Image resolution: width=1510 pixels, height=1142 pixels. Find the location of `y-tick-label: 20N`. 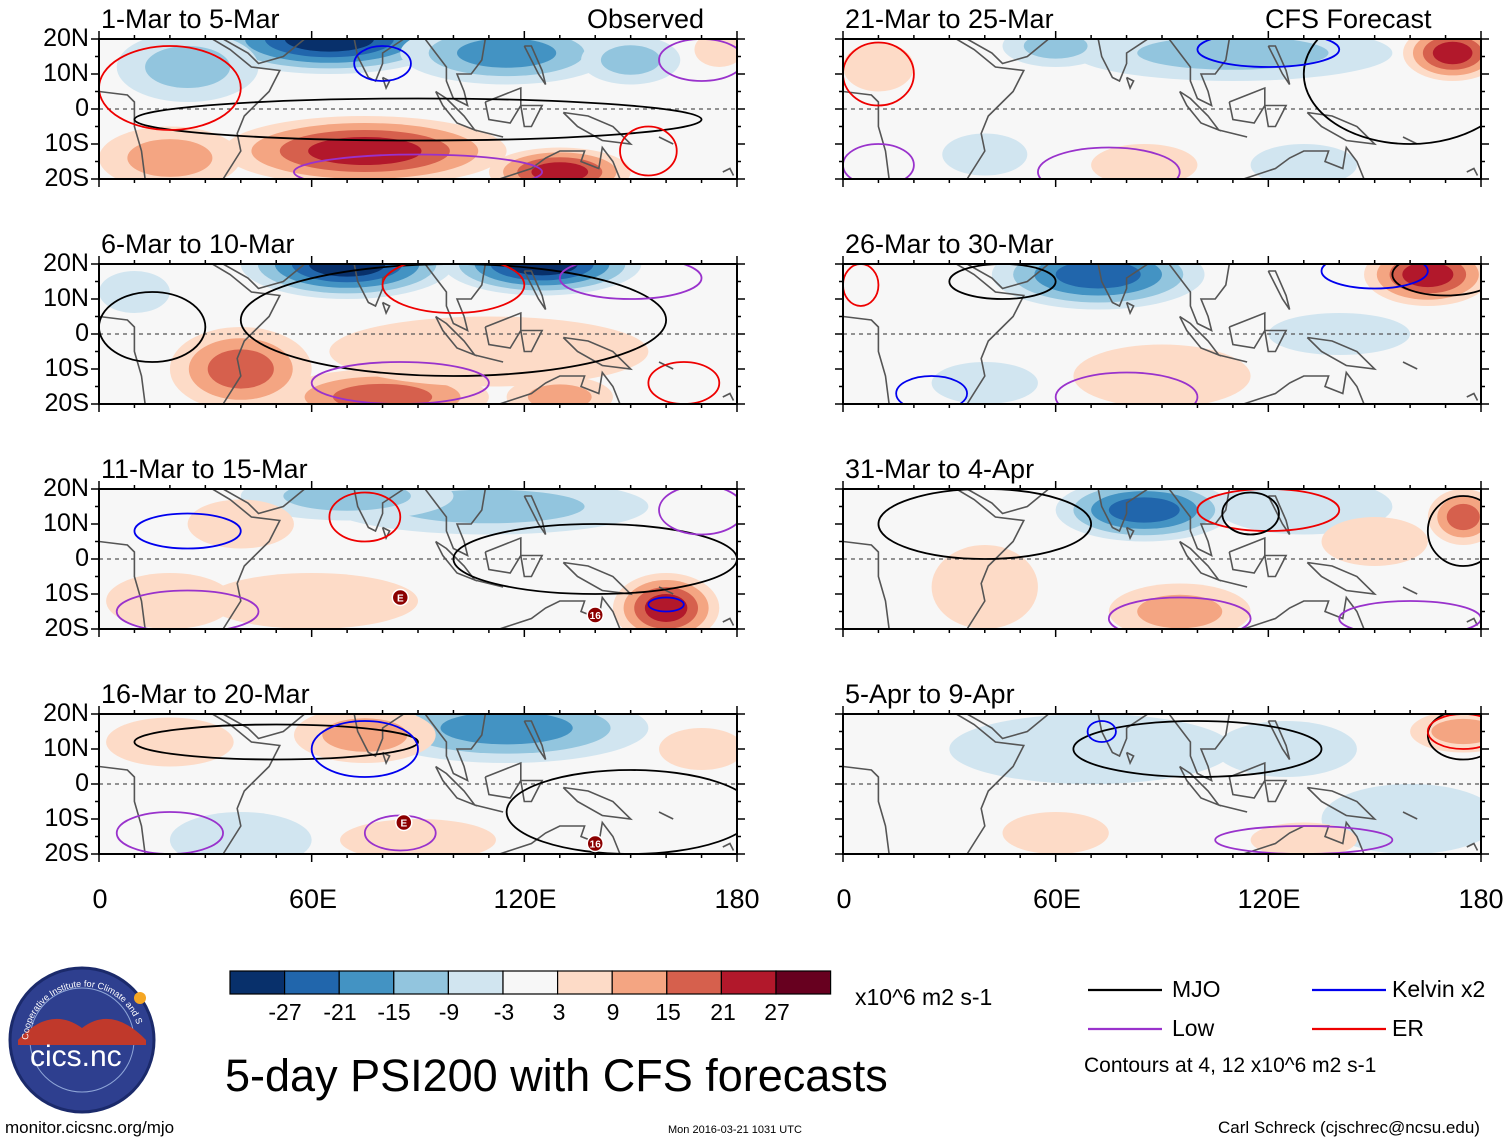

y-tick-label: 20N is located at coordinates (66, 713).